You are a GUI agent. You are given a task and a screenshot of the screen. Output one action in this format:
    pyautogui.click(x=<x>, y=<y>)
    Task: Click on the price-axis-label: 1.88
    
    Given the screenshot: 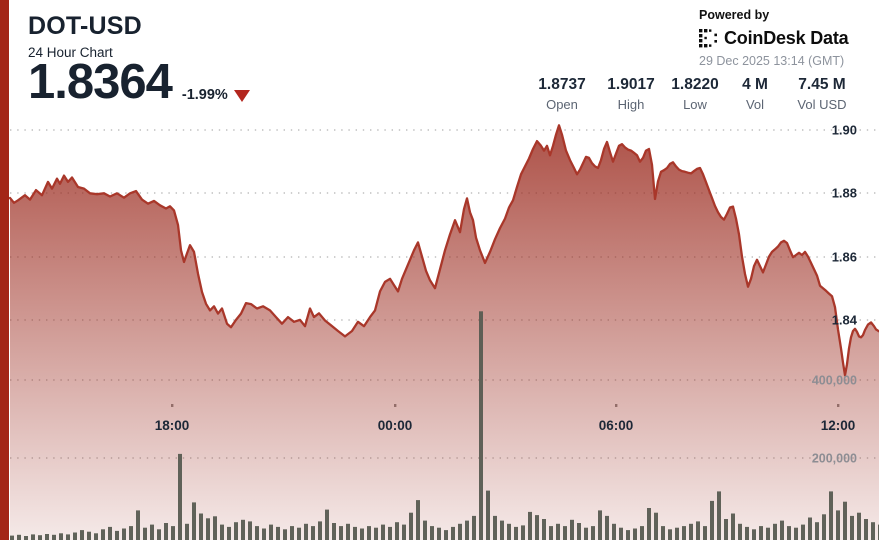 What is the action you would take?
    pyautogui.click(x=844, y=193)
    